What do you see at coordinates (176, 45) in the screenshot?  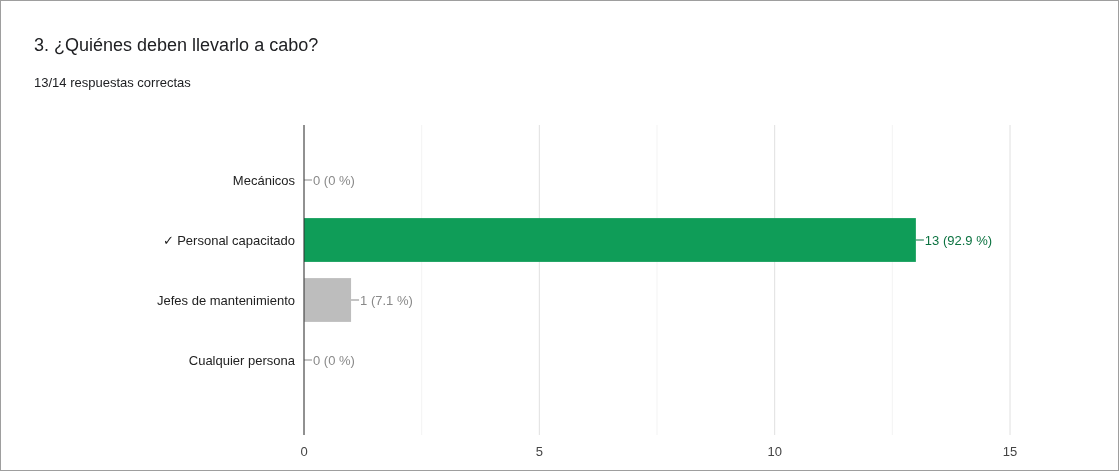 I see `chart-title: 3. ¿Quiénes deben llevarlo a cabo?` at bounding box center [176, 45].